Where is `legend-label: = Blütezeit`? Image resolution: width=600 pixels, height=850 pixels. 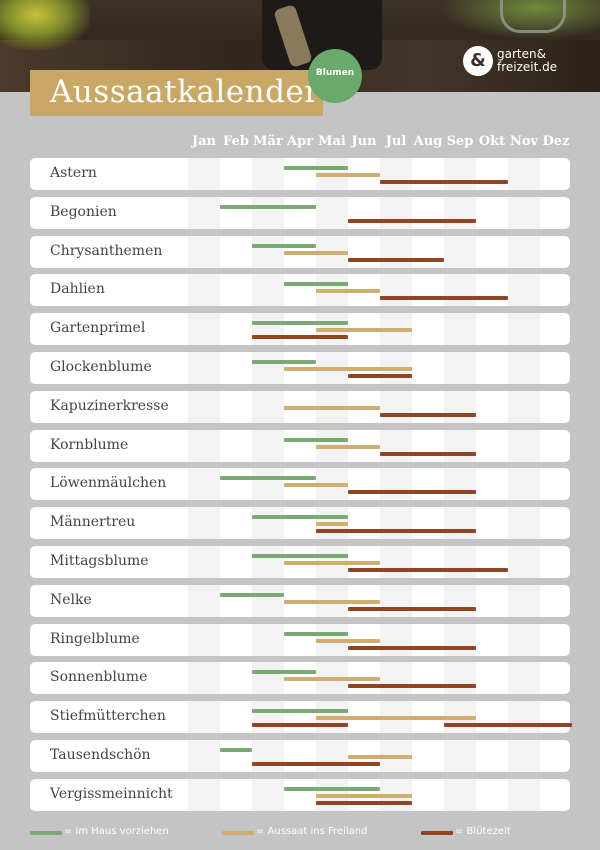
legend-label: = Blütezeit is located at coordinates (483, 831).